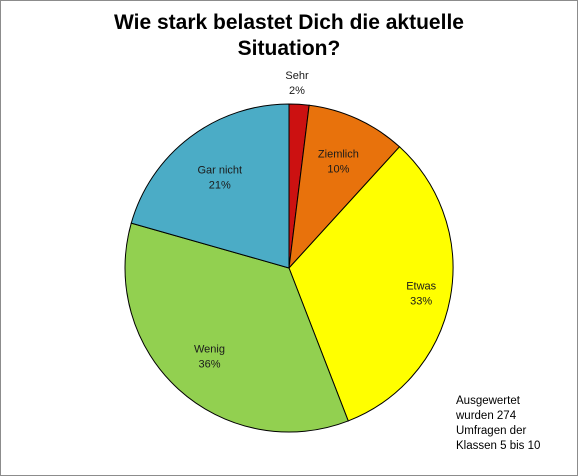 This screenshot has width=578, height=476. I want to click on slice-category-label-etwas: Etwas, so click(421, 287).